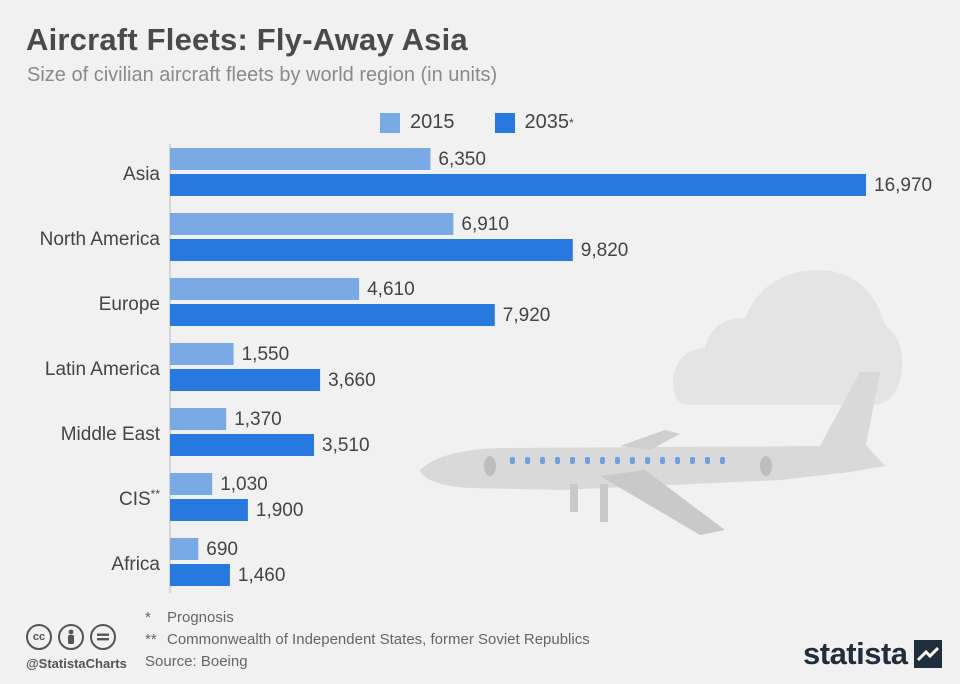 The image size is (960, 684). Describe the element at coordinates (100, 239) in the screenshot. I see `category-label-north-america: North America` at that location.